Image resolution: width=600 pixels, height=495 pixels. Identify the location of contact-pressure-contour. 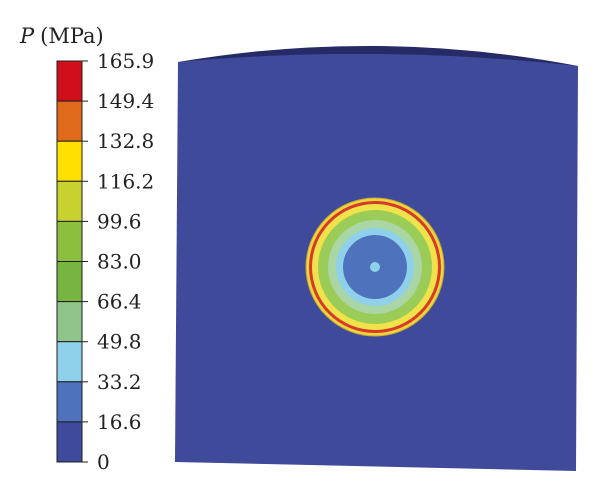
(375, 267).